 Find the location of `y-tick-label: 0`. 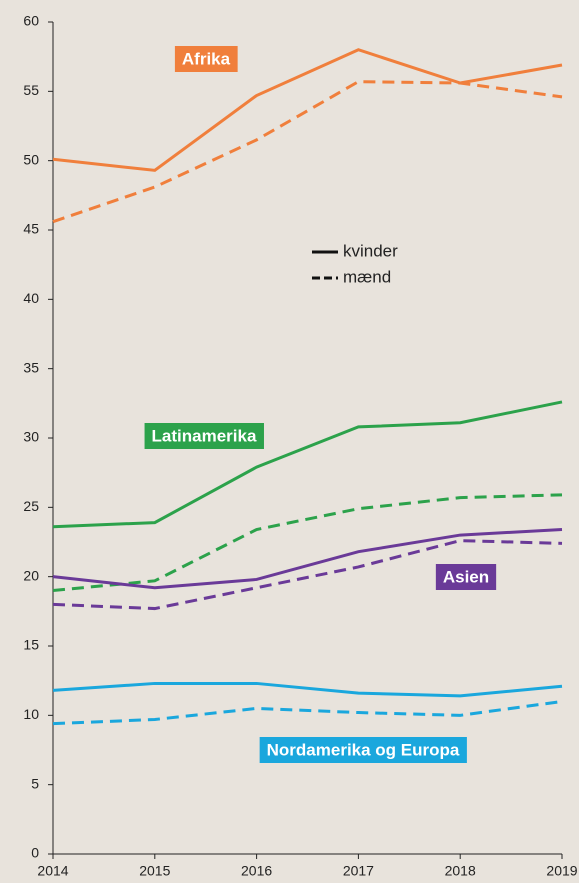

y-tick-label: 0 is located at coordinates (35, 853).